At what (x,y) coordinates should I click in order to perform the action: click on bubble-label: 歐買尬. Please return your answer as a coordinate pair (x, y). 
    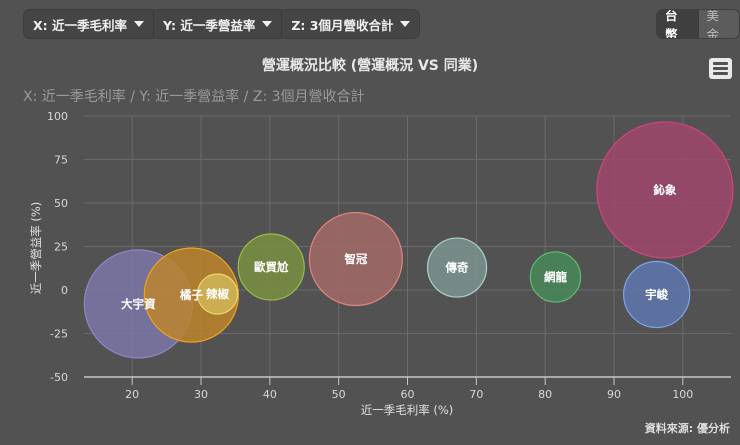
    Looking at the image, I should click on (271, 267).